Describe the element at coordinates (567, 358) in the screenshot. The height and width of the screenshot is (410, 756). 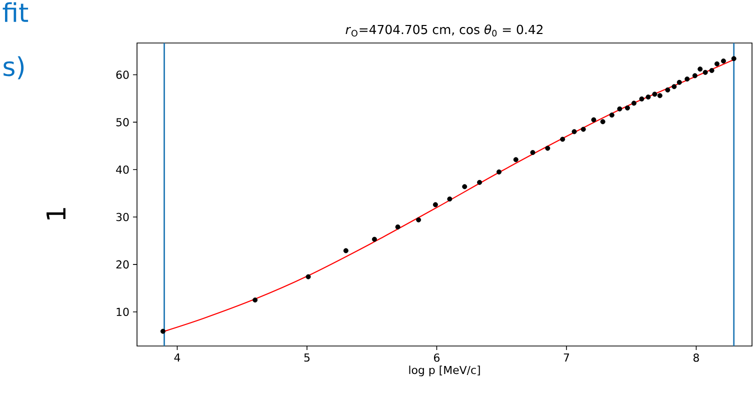
I see `x-tick-label: 7` at that location.